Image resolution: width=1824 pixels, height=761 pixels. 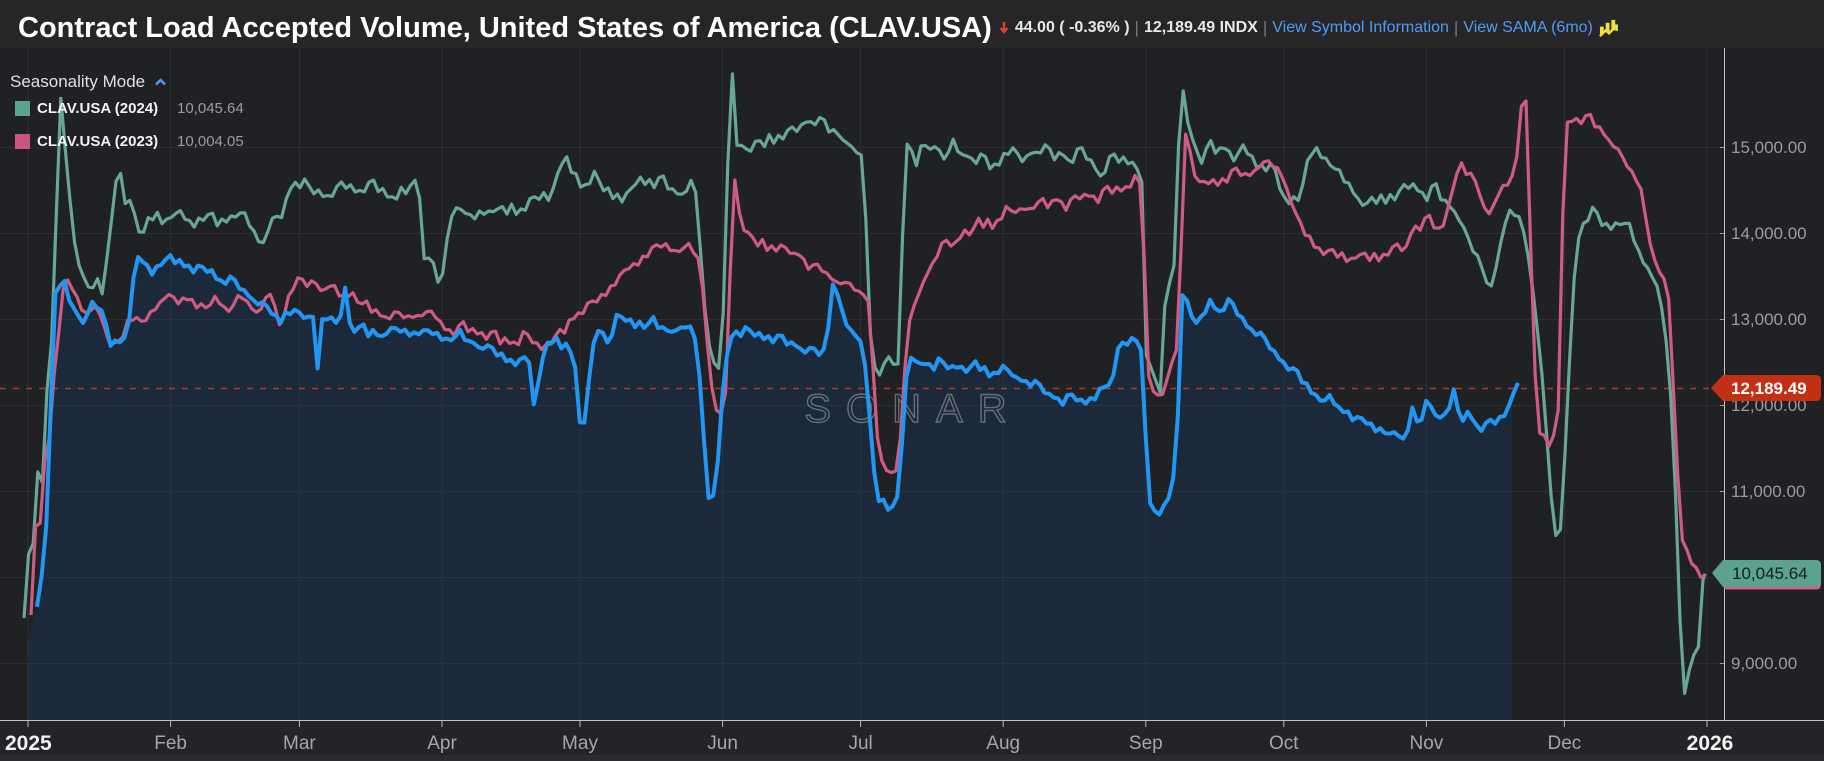 I want to click on svg-text: Nov, so click(x=1427, y=743).